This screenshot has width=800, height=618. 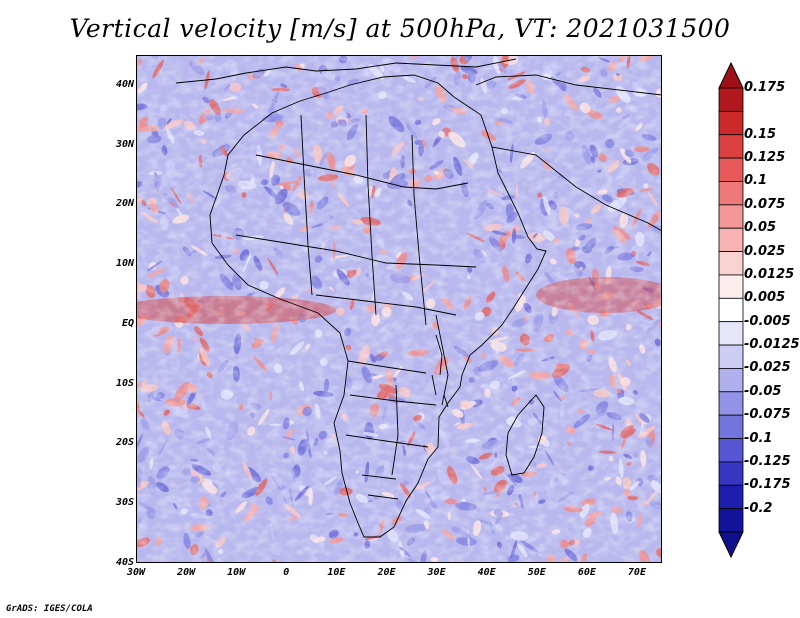 What do you see at coordinates (436, 572) in the screenshot?
I see `lon-tick-label: 30E` at bounding box center [436, 572].